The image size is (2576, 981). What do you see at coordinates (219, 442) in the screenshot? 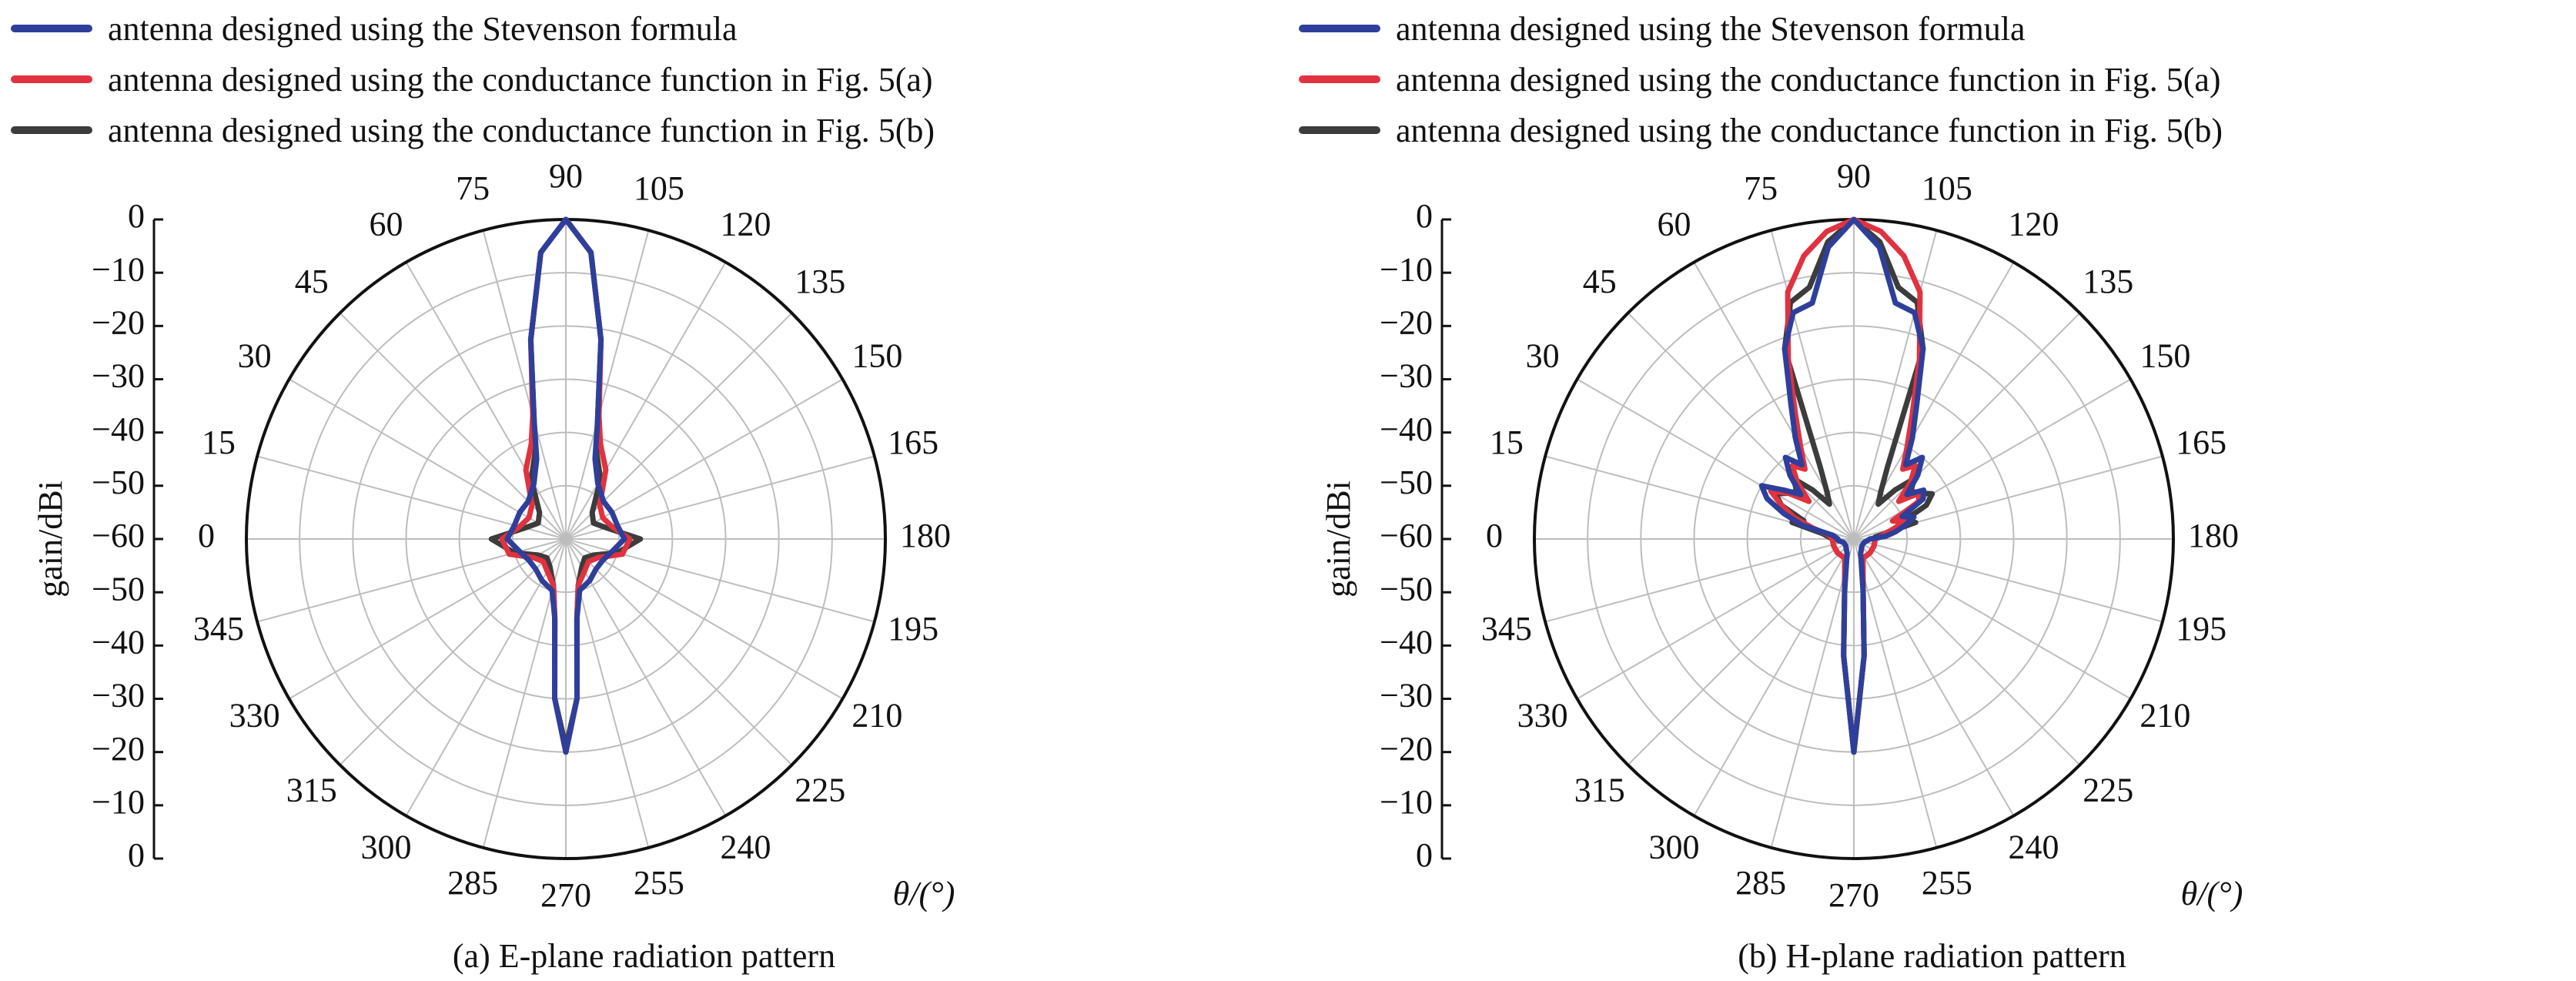
I see `angle-tick-label: 15` at bounding box center [219, 442].